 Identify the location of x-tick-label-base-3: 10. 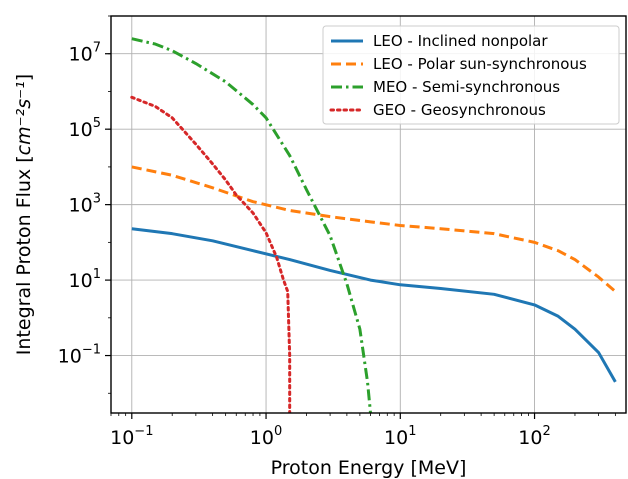
(530, 438).